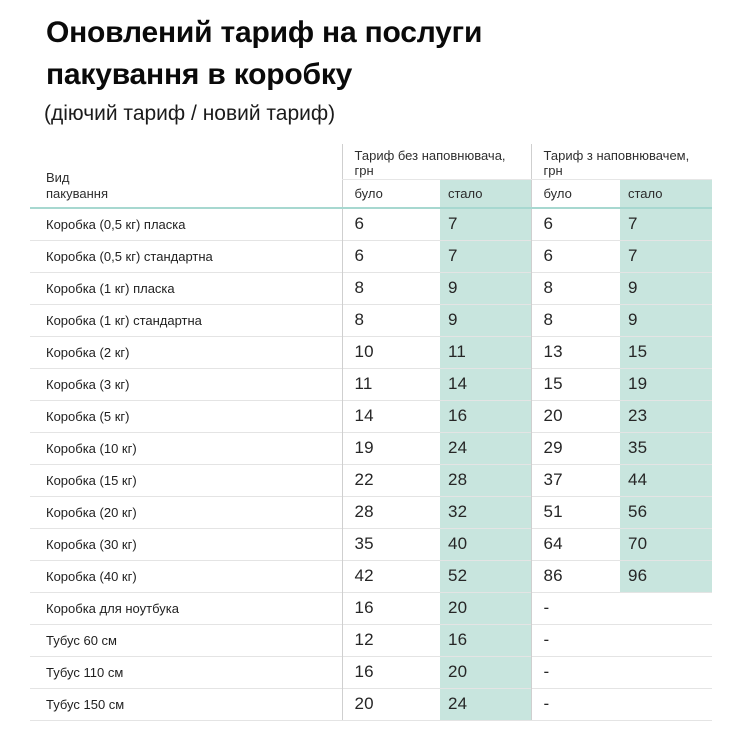 Image resolution: width=755 pixels, height=731 pixels. I want to click on no-filler-was-cell: 35, so click(390, 543).